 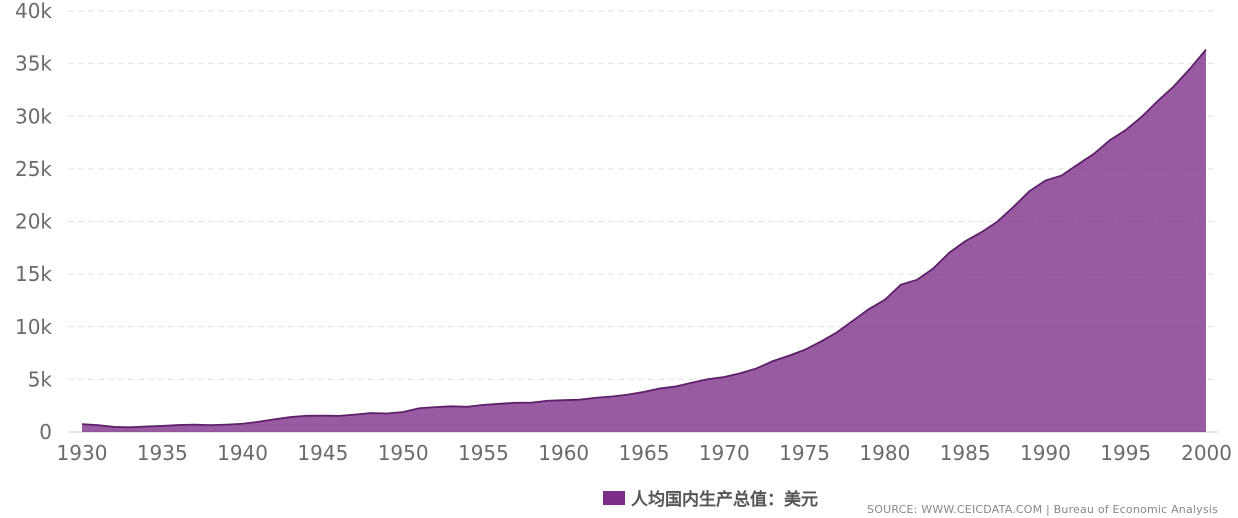 What do you see at coordinates (724, 500) in the screenshot?
I see `legend-label: 人均国内生产总值：美元` at bounding box center [724, 500].